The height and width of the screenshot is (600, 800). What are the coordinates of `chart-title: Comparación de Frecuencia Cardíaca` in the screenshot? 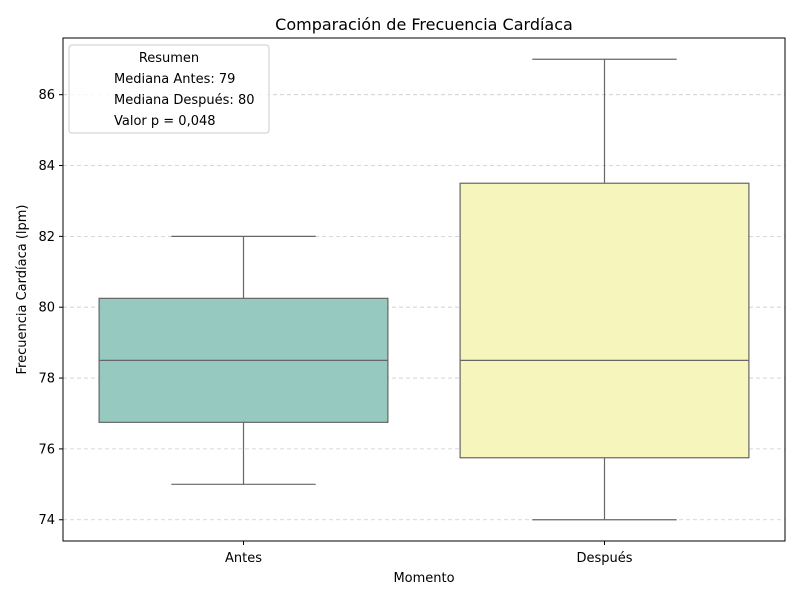 It's located at (424, 24).